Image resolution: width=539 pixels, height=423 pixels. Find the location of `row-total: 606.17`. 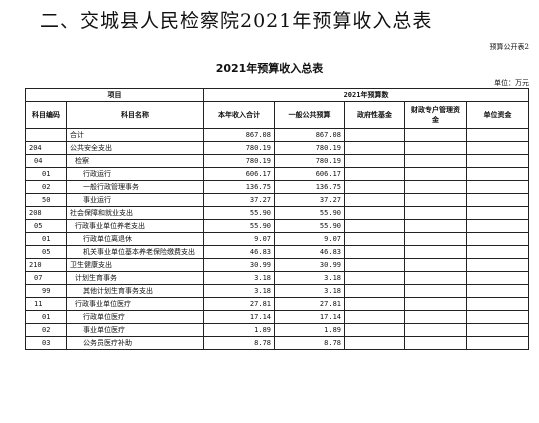

row-total: 606.17 is located at coordinates (239, 174).